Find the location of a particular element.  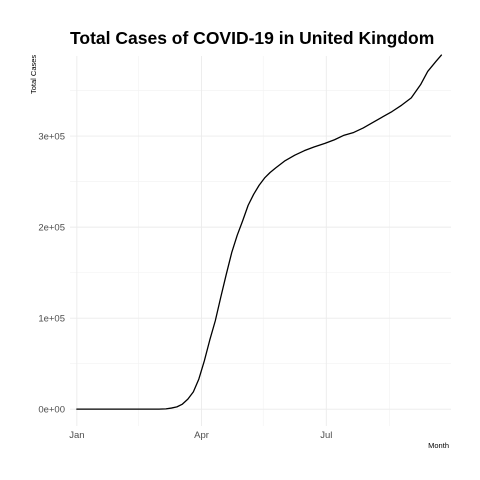

x-tick-label: Apr is located at coordinates (201, 435).